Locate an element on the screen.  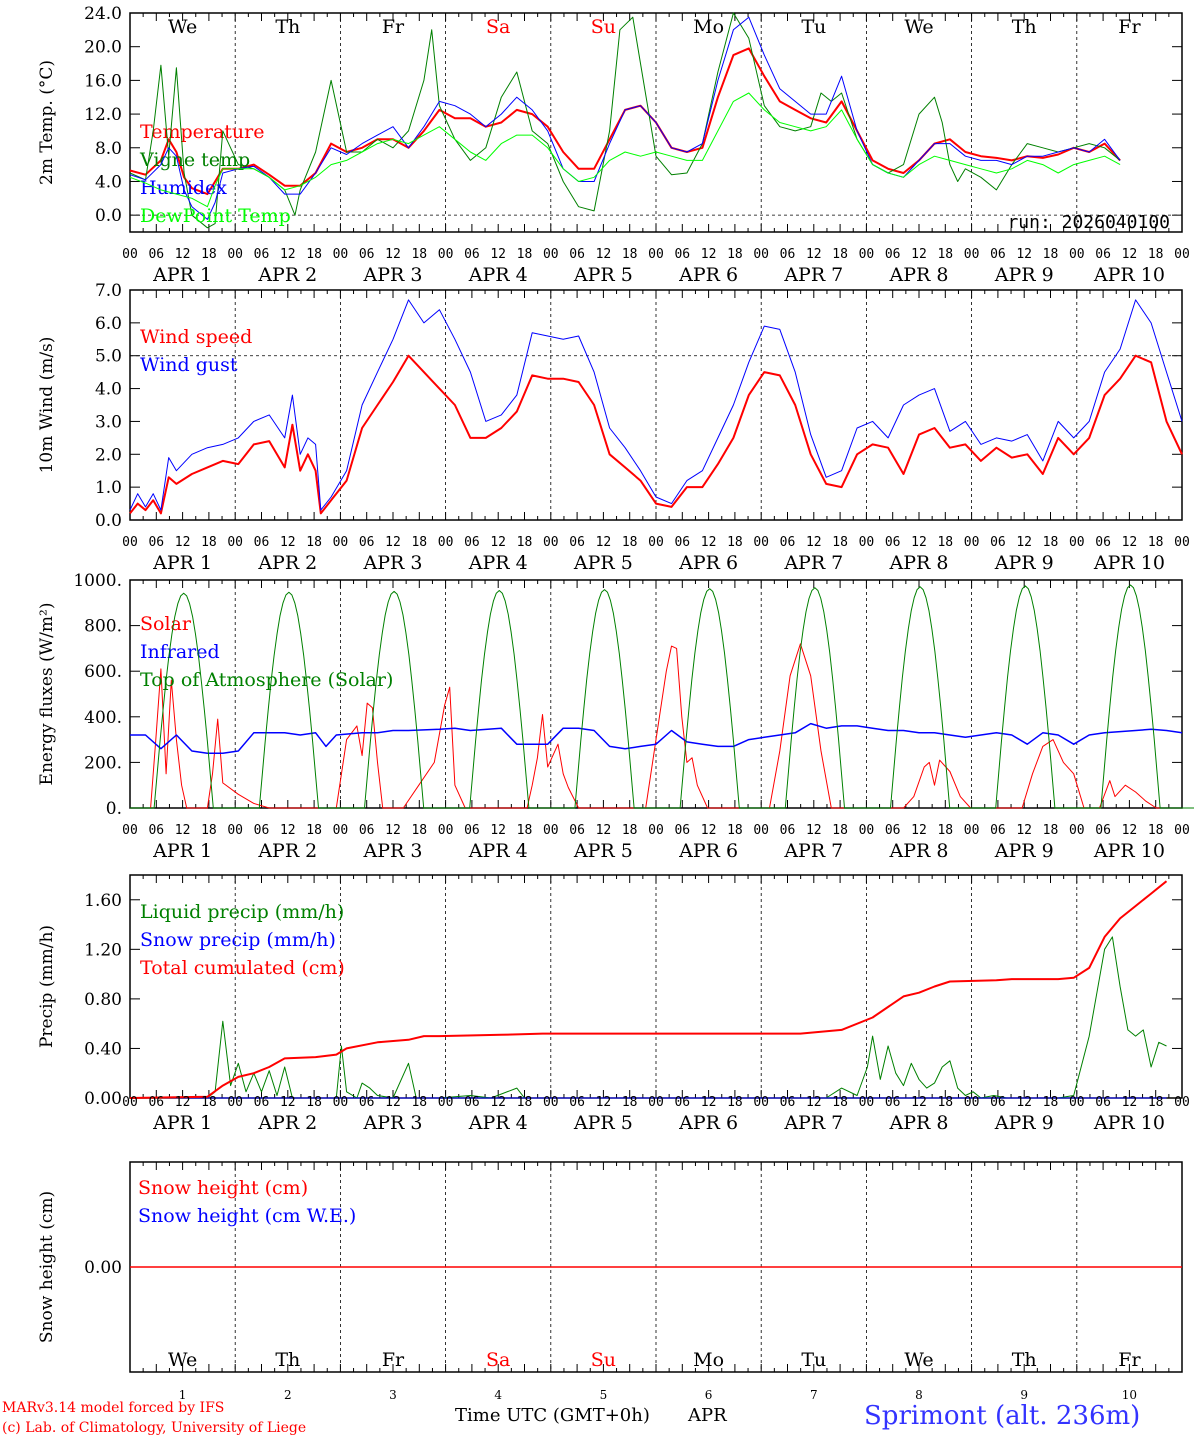
y-tick-label: 0.0 is located at coordinates (108, 216).